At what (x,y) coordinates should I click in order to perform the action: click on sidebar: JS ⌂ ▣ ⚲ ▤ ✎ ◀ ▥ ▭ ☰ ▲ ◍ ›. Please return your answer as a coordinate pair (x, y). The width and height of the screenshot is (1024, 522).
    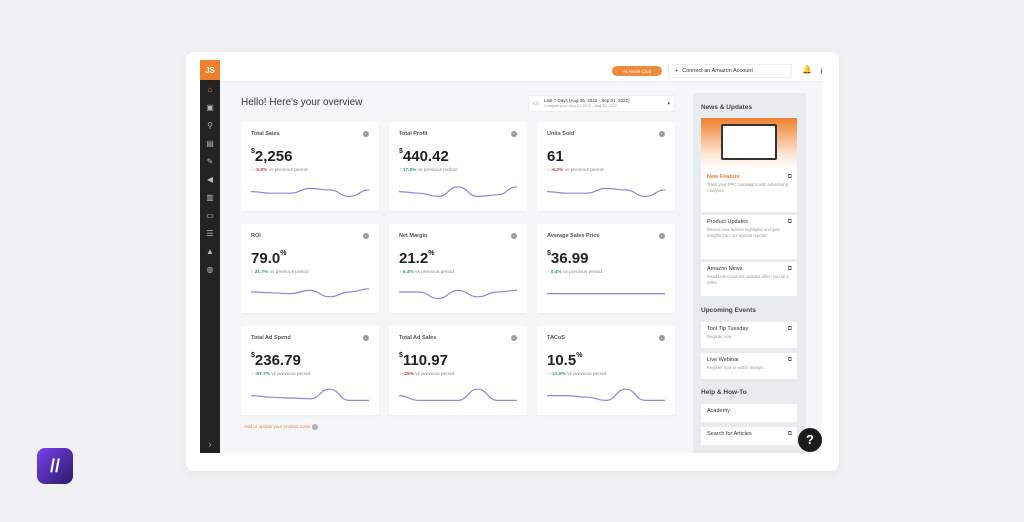
    Looking at the image, I should click on (210, 256).